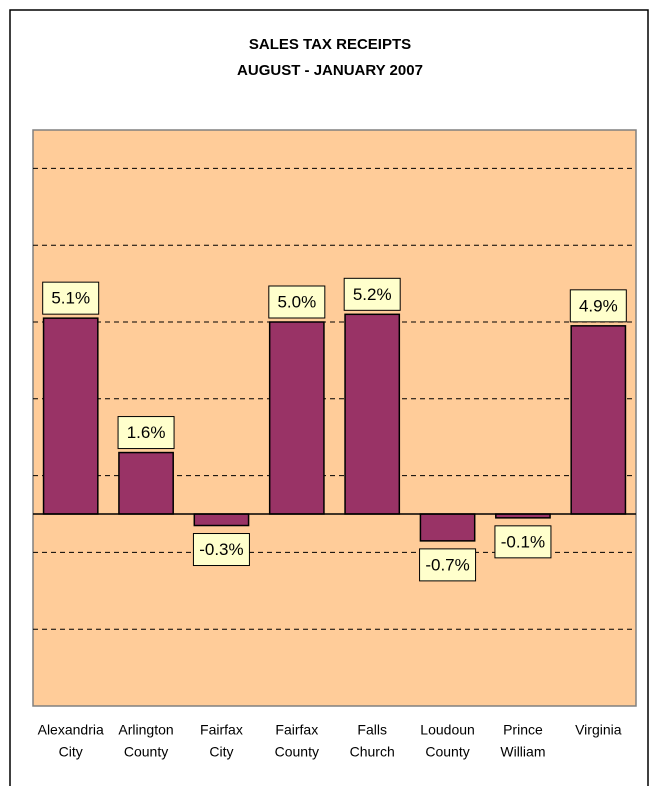 Image resolution: width=659 pixels, height=786 pixels. I want to click on x-tick-label: Alexandria, so click(71, 730).